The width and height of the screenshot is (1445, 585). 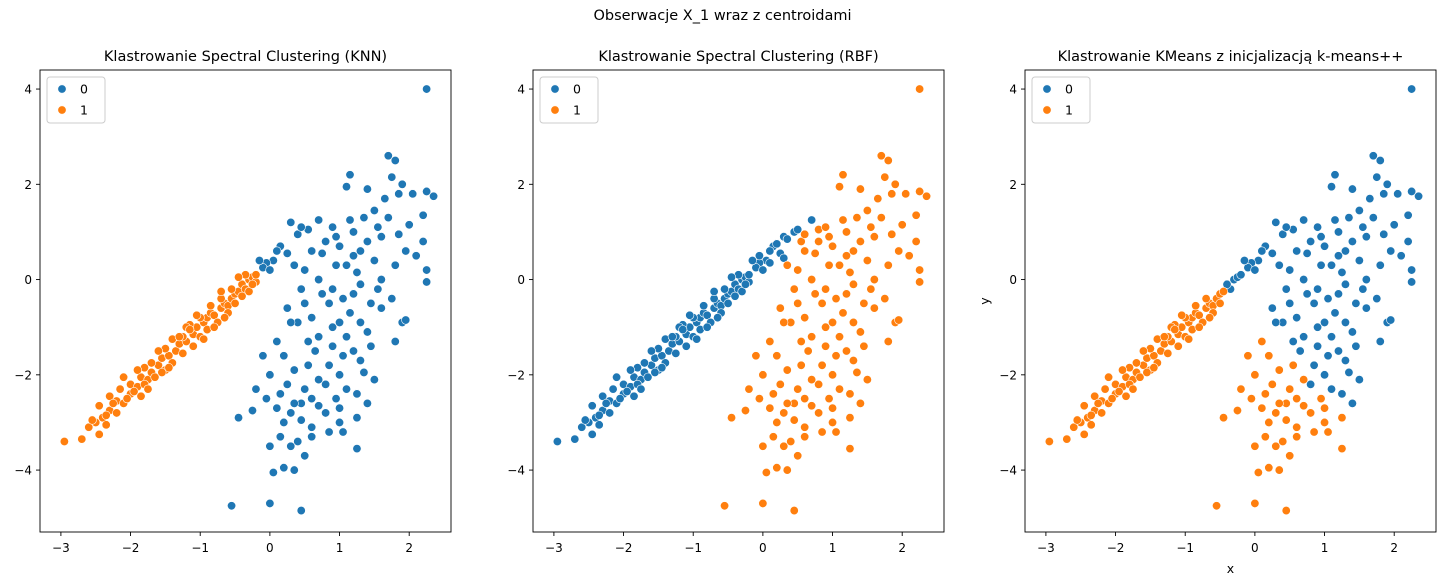 I want to click on x-tick-label: 0, so click(x=763, y=548).